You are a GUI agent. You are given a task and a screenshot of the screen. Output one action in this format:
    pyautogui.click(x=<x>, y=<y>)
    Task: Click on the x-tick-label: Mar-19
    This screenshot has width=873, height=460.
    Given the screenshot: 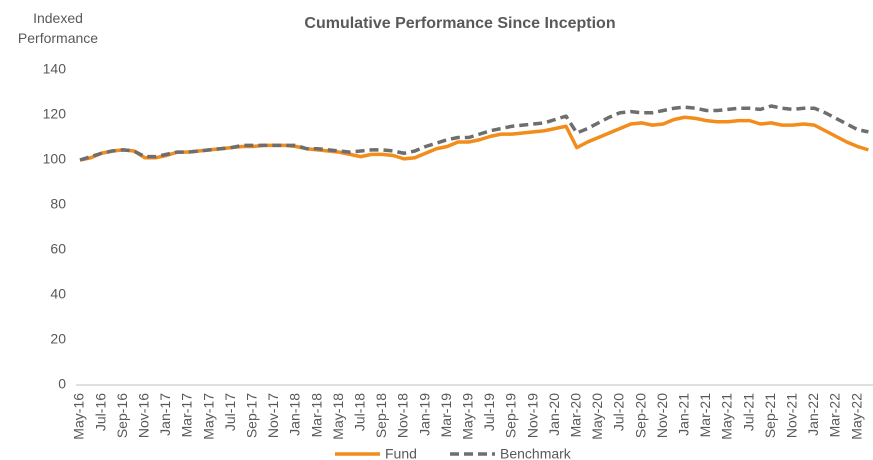 What is the action you would take?
    pyautogui.click(x=446, y=415)
    